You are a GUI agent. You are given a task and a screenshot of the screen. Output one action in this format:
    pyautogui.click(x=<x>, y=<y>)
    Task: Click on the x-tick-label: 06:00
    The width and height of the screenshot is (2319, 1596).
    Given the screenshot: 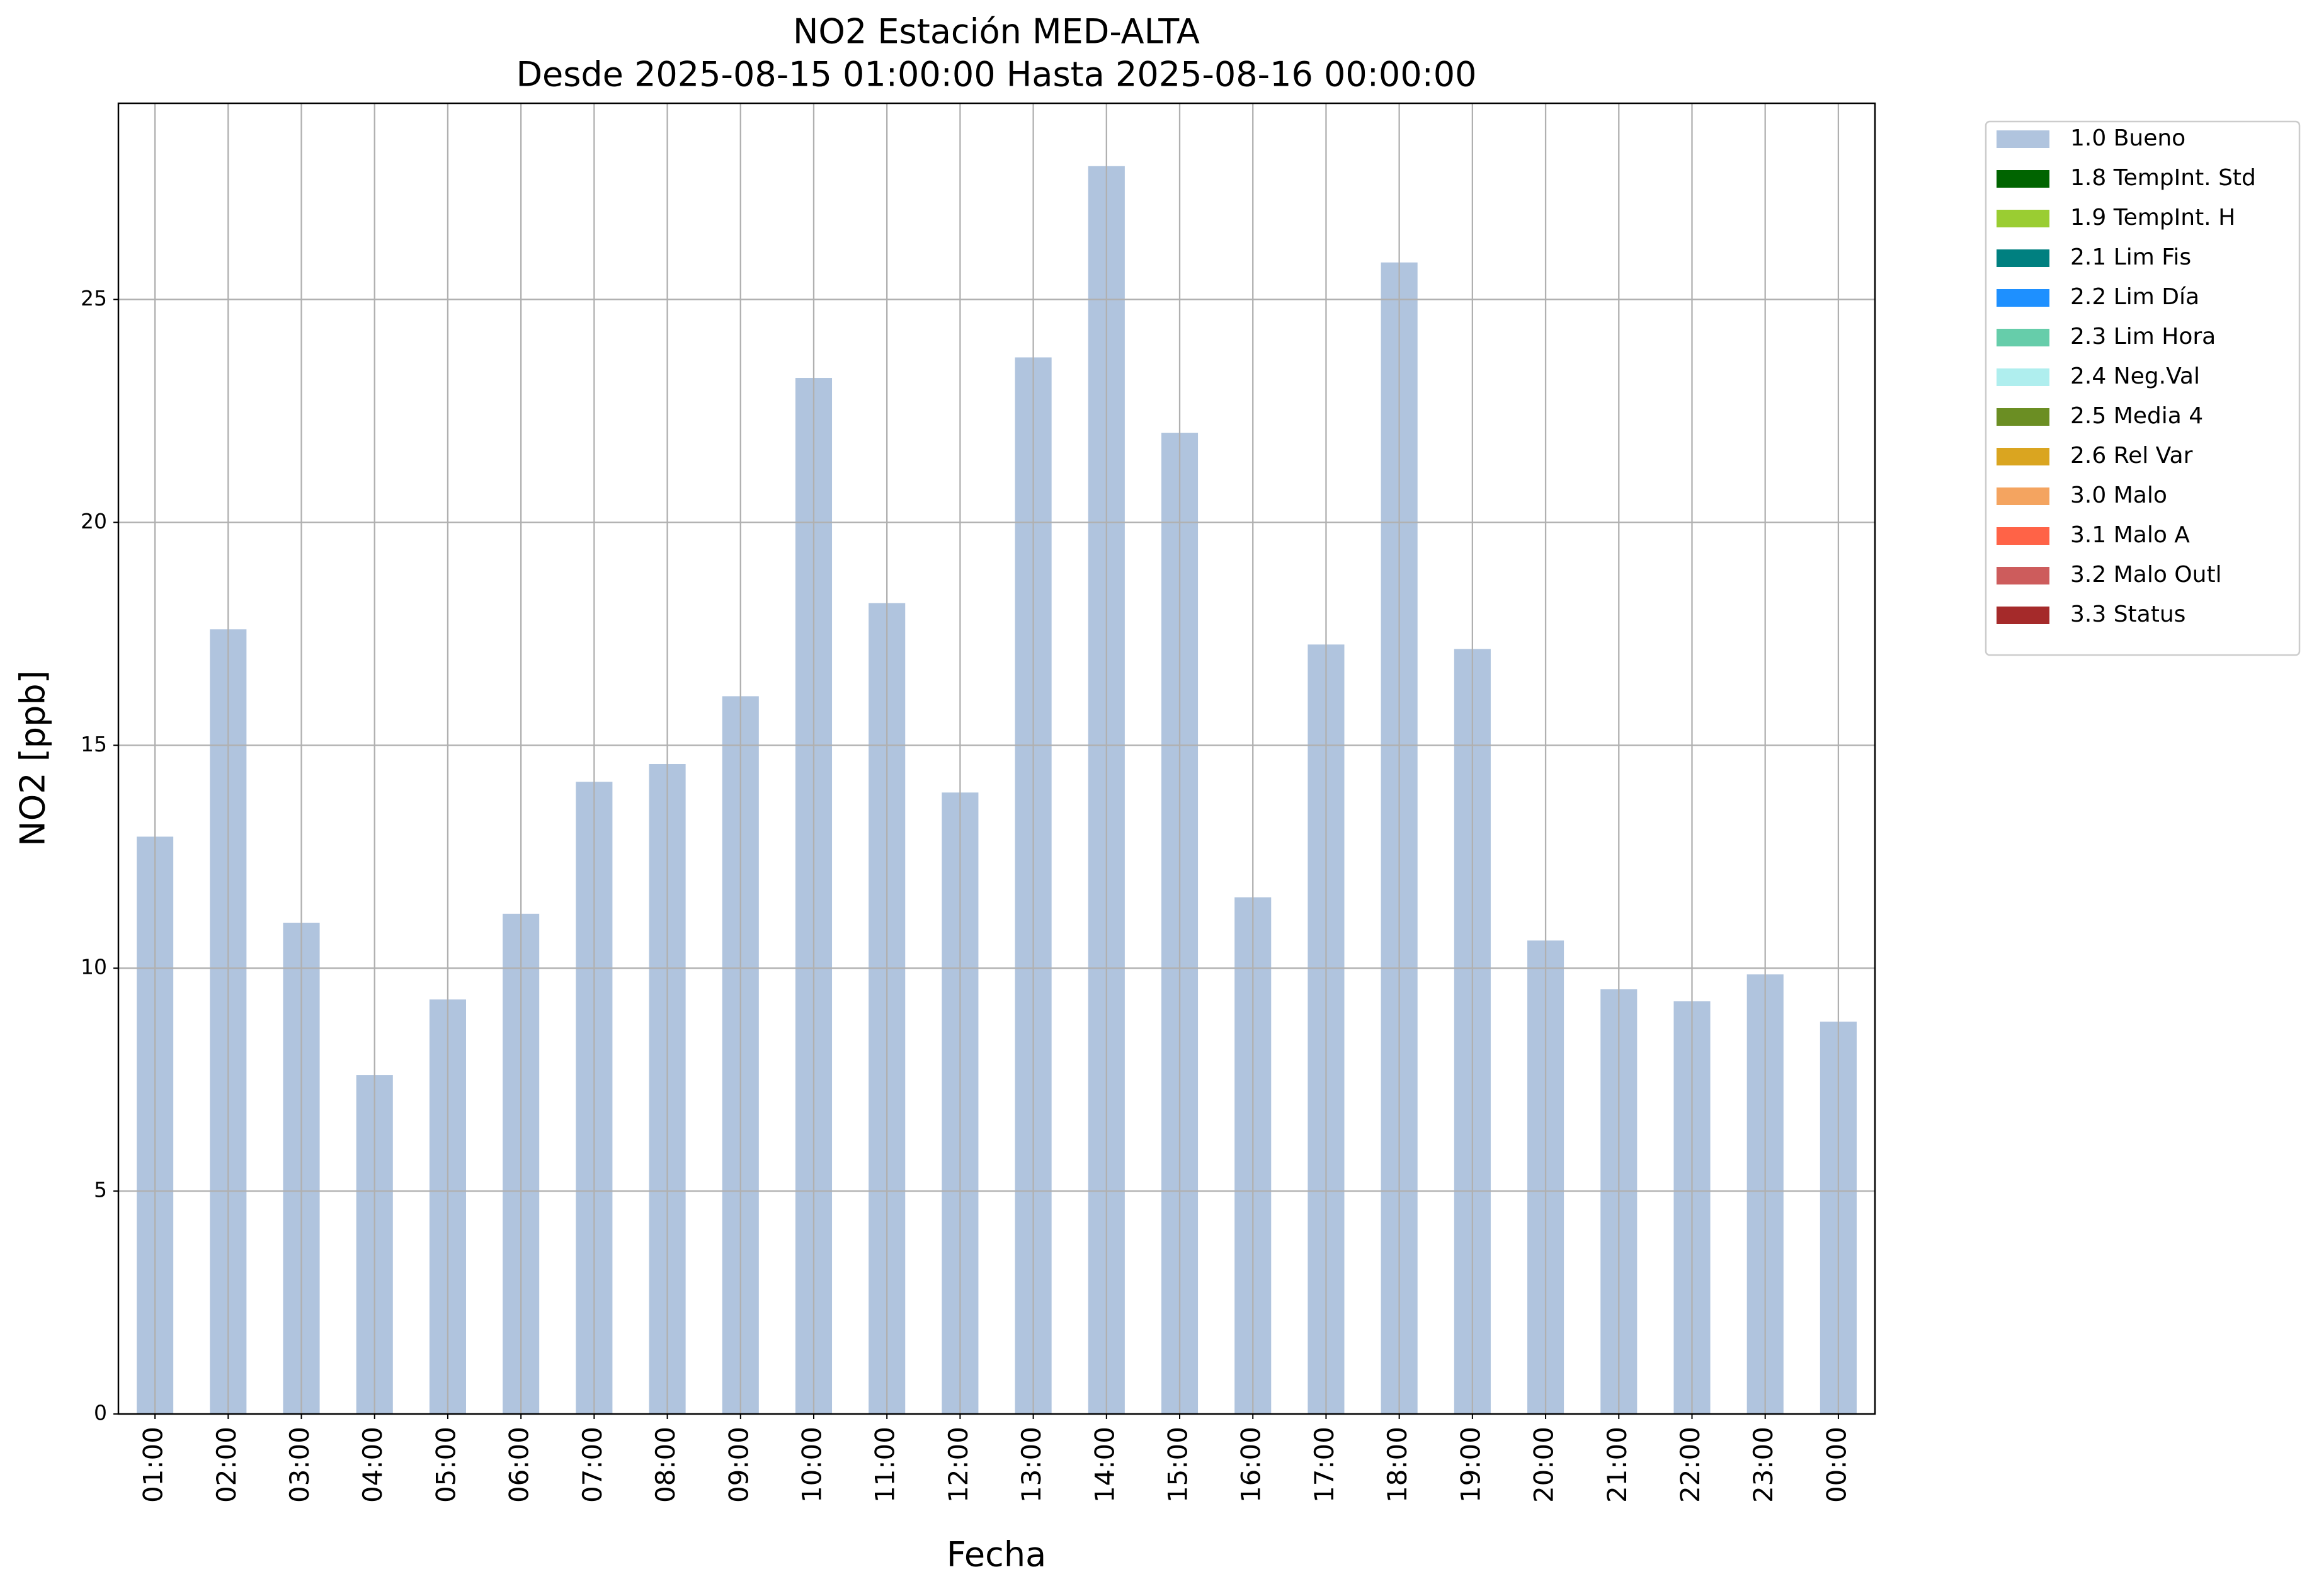 What is the action you would take?
    pyautogui.click(x=519, y=1465)
    